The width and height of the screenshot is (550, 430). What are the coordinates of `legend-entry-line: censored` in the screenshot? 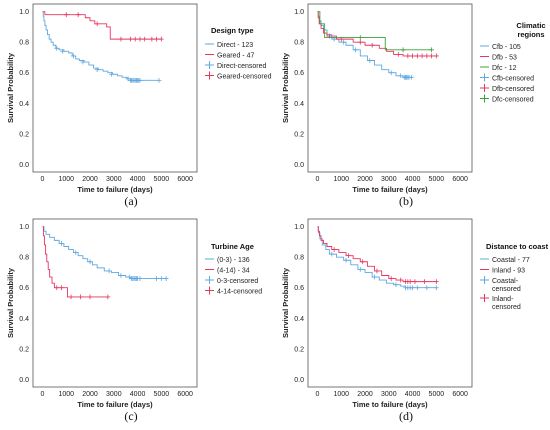 It's located at (506, 289).